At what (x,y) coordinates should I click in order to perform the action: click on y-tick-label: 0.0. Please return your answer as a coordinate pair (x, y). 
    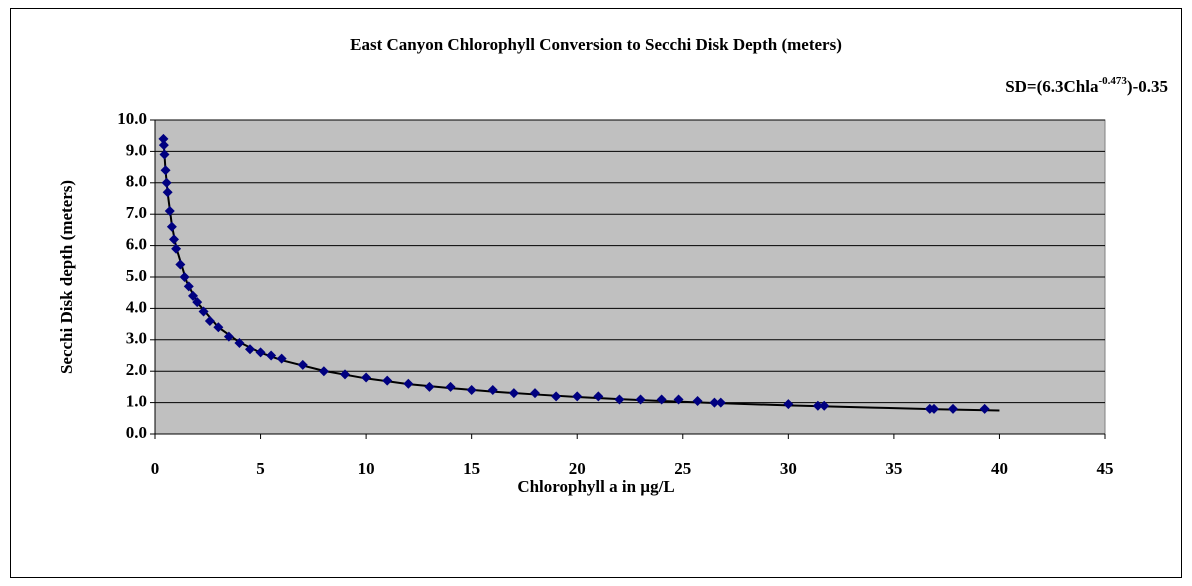
    Looking at the image, I should click on (136, 432).